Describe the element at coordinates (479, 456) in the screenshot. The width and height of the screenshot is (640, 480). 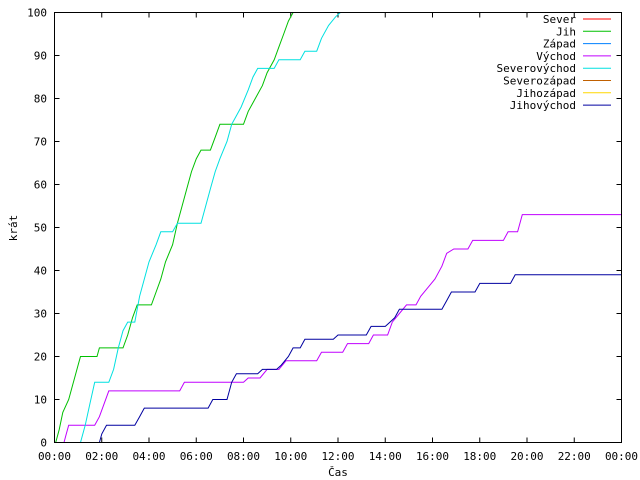
I see `x-tick-label: 18:00` at that location.